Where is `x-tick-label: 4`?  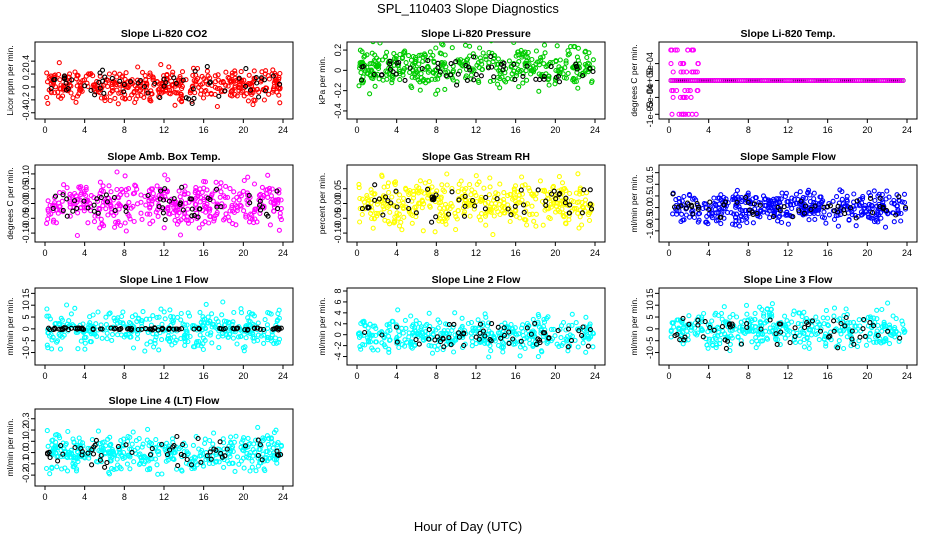
x-tick-label: 4 is located at coordinates (84, 130).